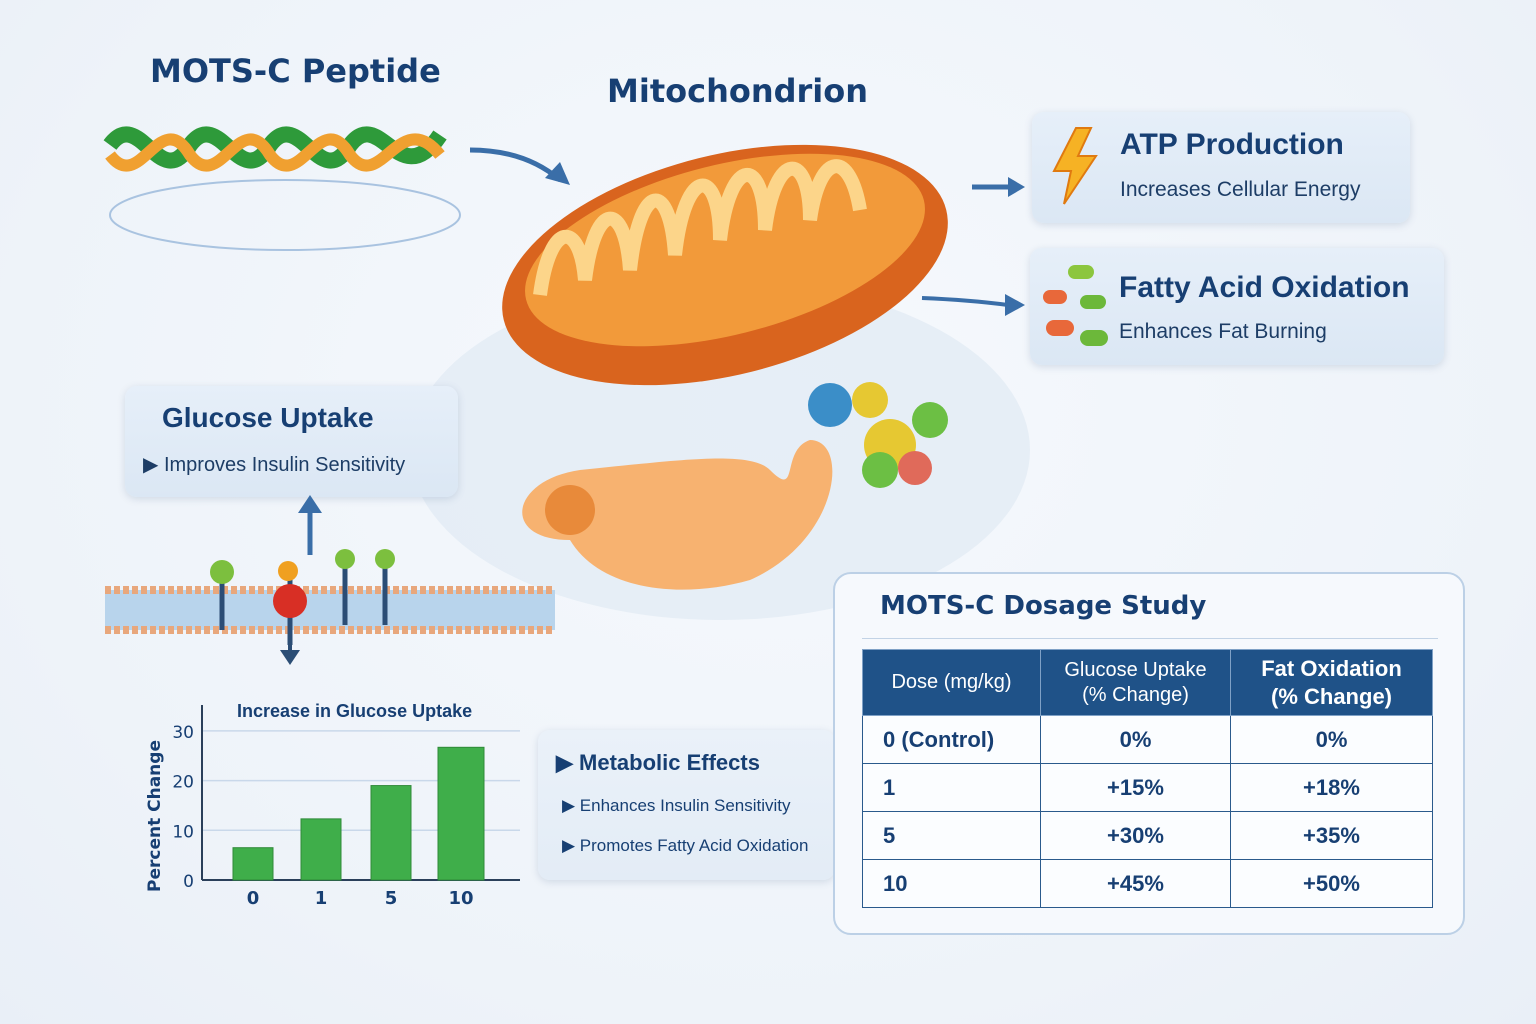  What do you see at coordinates (183, 783) in the screenshot?
I see `y-tick-label: 20` at bounding box center [183, 783].